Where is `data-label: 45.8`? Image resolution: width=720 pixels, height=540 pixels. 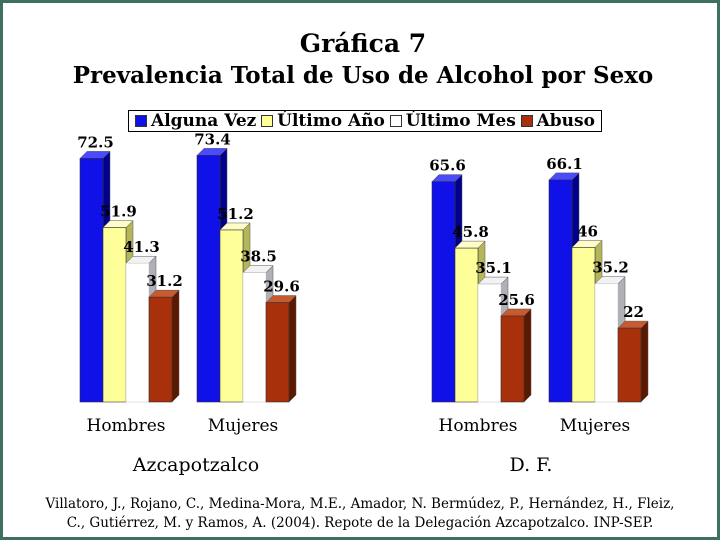 data-label: 45.8 is located at coordinates (470, 232).